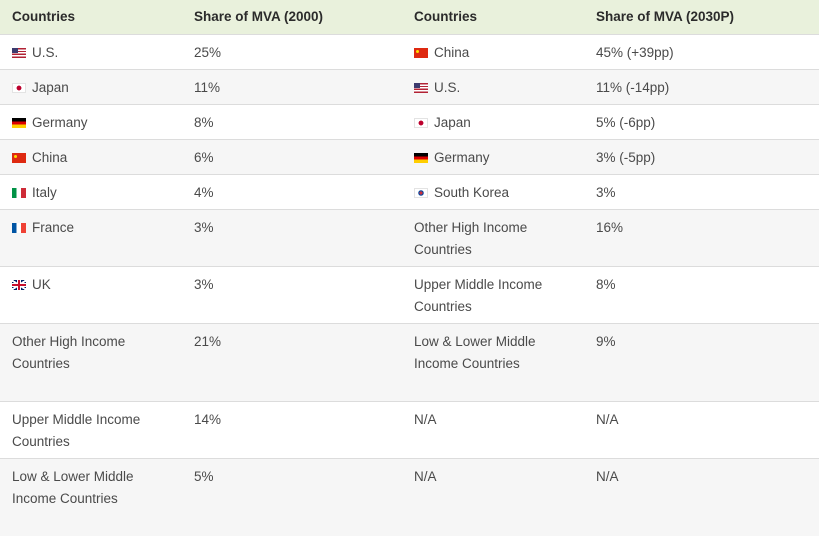 The height and width of the screenshot is (536, 820). I want to click on share-2030-cell-text: 16%, so click(610, 227).